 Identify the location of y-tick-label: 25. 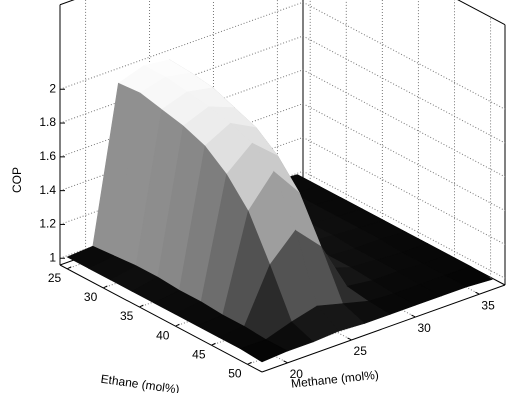
(55, 278).